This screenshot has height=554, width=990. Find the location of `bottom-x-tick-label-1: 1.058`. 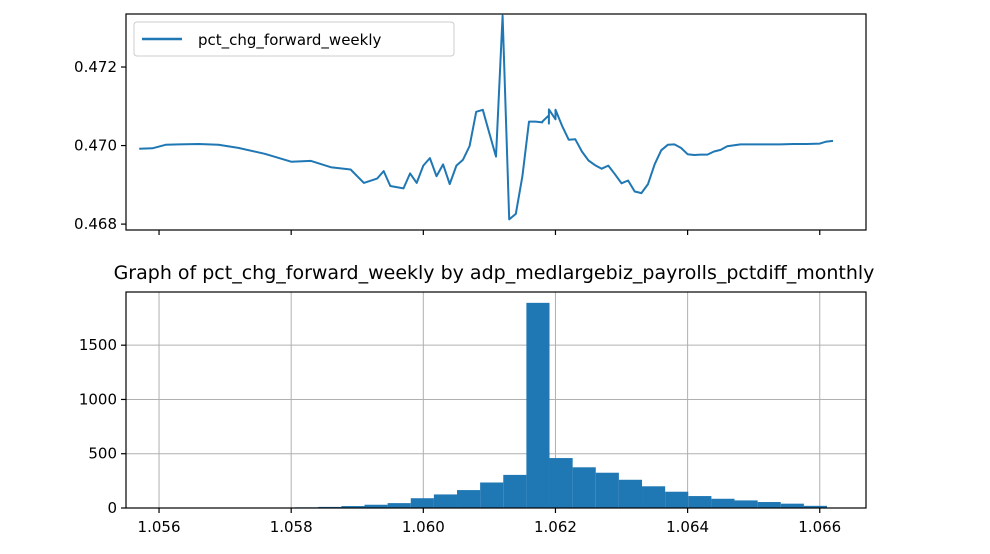

bottom-x-tick-label-1: 1.058 is located at coordinates (291, 527).